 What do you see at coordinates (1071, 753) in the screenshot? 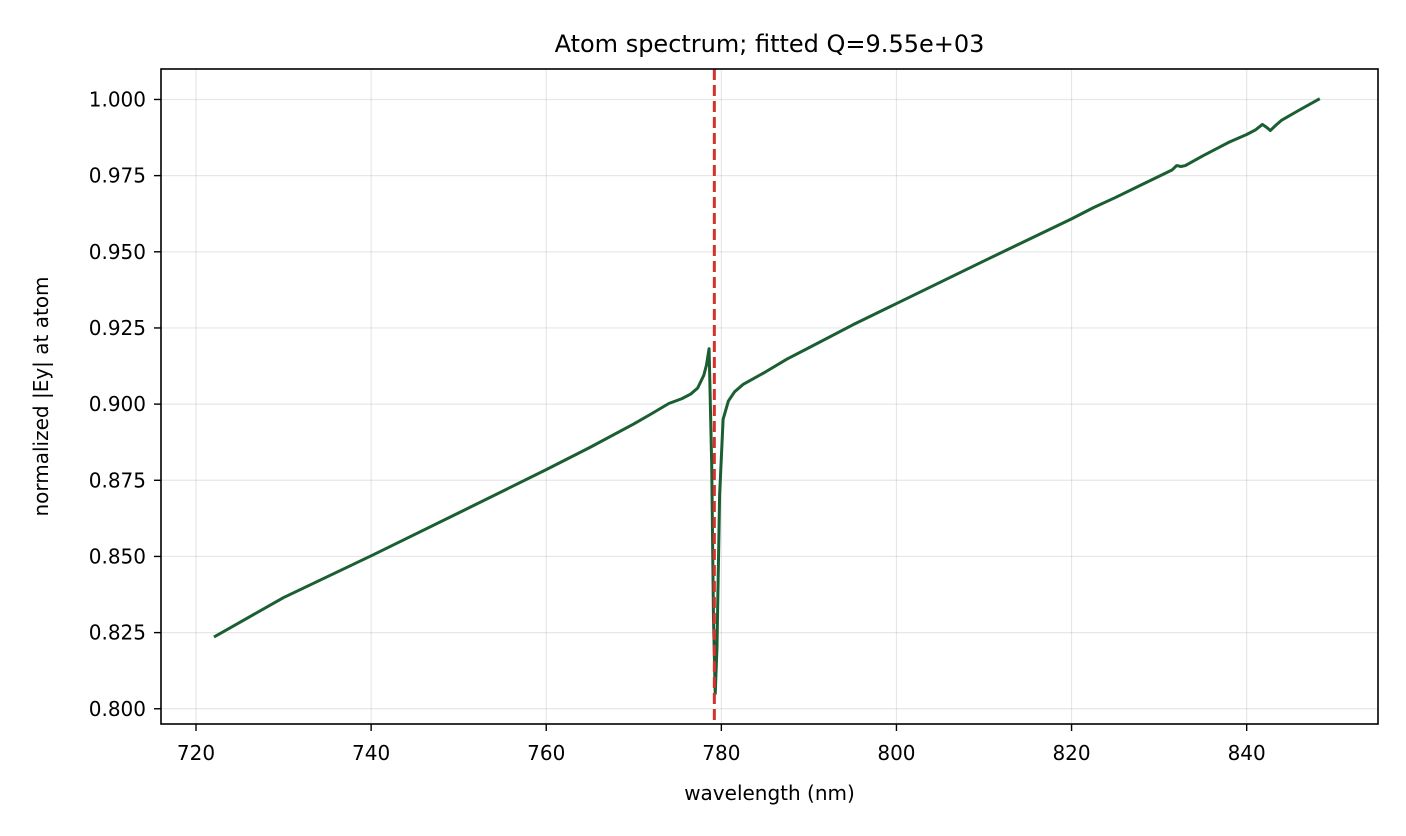
I see `x-tick-label: 820` at bounding box center [1071, 753].